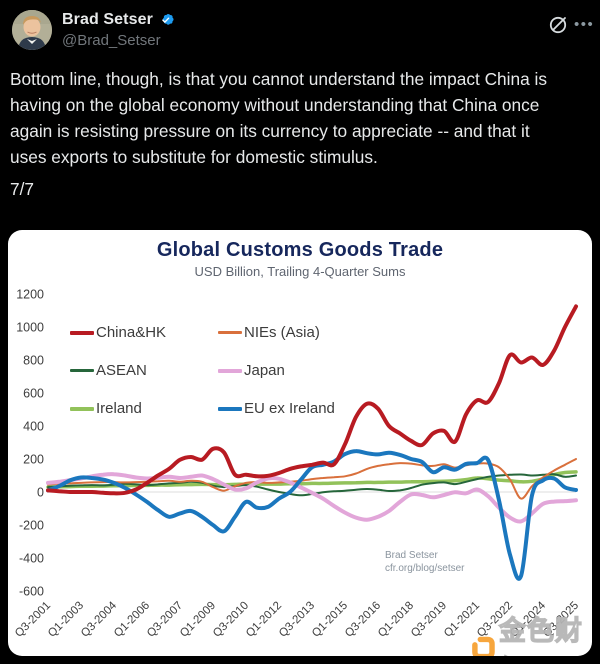 Image resolution: width=600 pixels, height=664 pixels. Describe the element at coordinates (144, 408) in the screenshot. I see `legend-item-ireland: Ireland` at that location.